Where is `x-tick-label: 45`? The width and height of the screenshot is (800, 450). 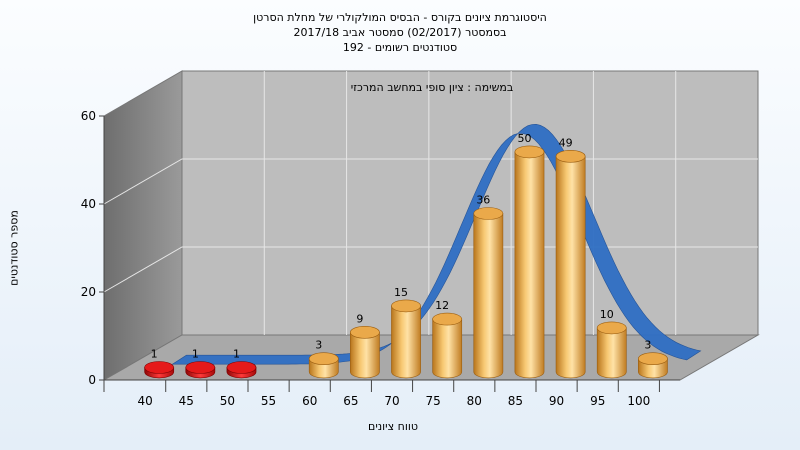 x-tick-label: 45 is located at coordinates (186, 401).